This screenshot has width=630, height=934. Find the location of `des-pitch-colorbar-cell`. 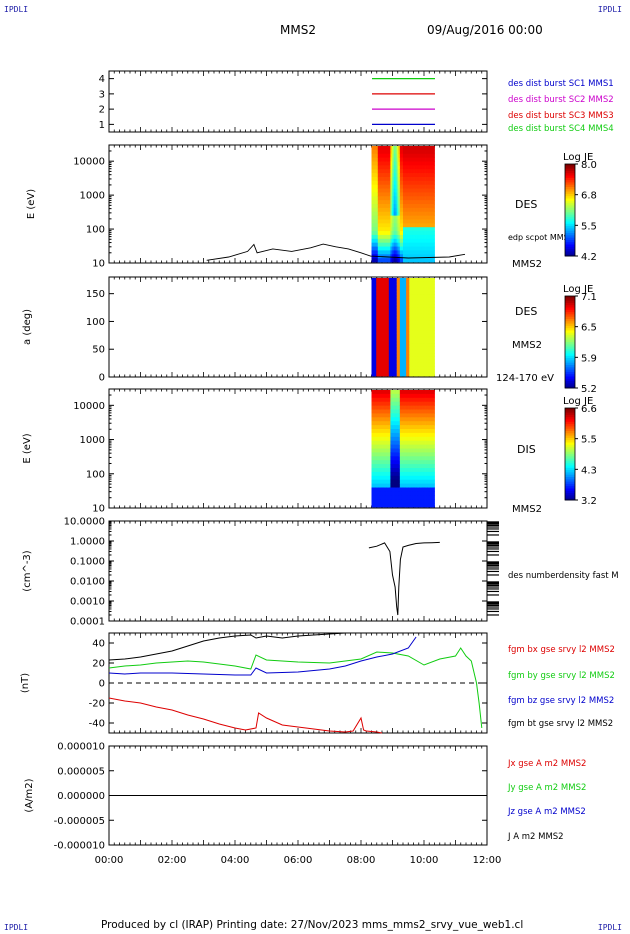

des-pitch-colorbar-cell is located at coordinates (570, 325).